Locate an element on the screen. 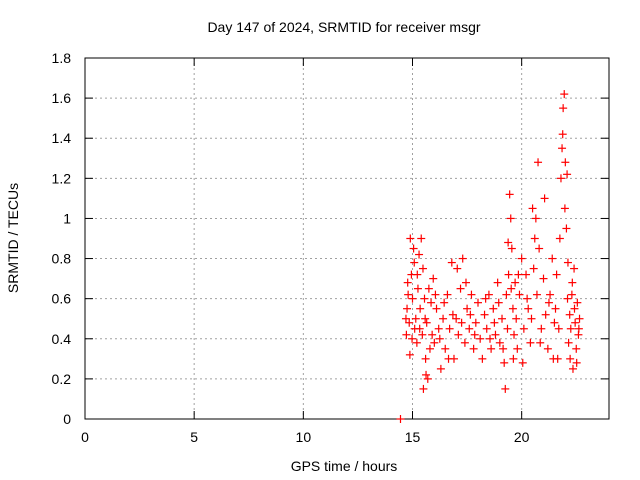 The width and height of the screenshot is (640, 480). x-tick-label: 0 is located at coordinates (85, 437).